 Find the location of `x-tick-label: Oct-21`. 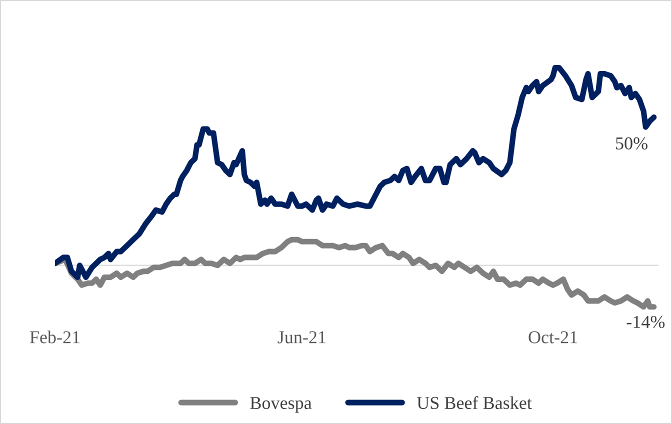

x-tick-label: Oct-21 is located at coordinates (553, 337).